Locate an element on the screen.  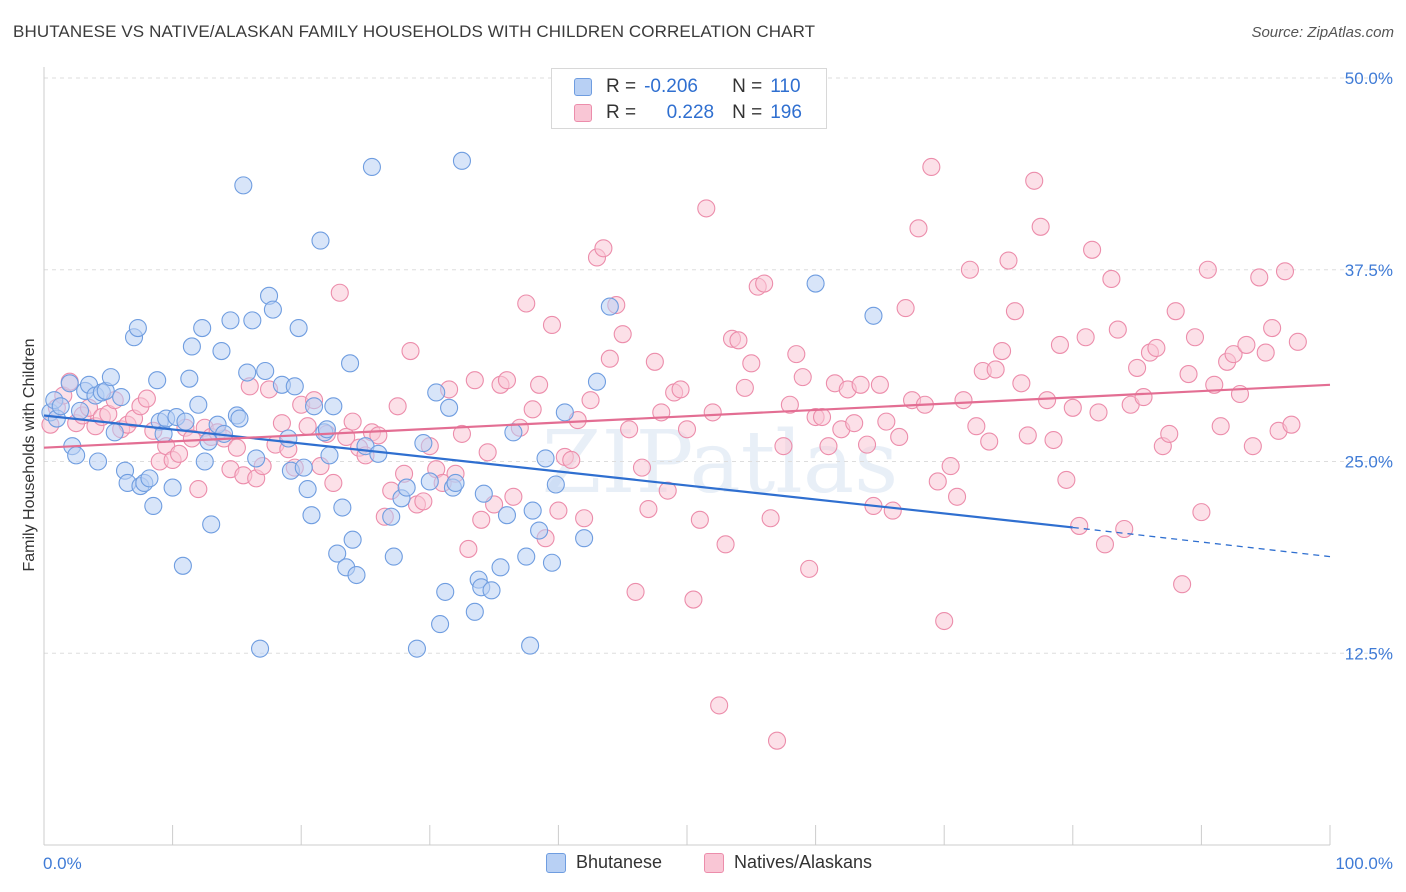
r-label: R = is located at coordinates (621, 86).